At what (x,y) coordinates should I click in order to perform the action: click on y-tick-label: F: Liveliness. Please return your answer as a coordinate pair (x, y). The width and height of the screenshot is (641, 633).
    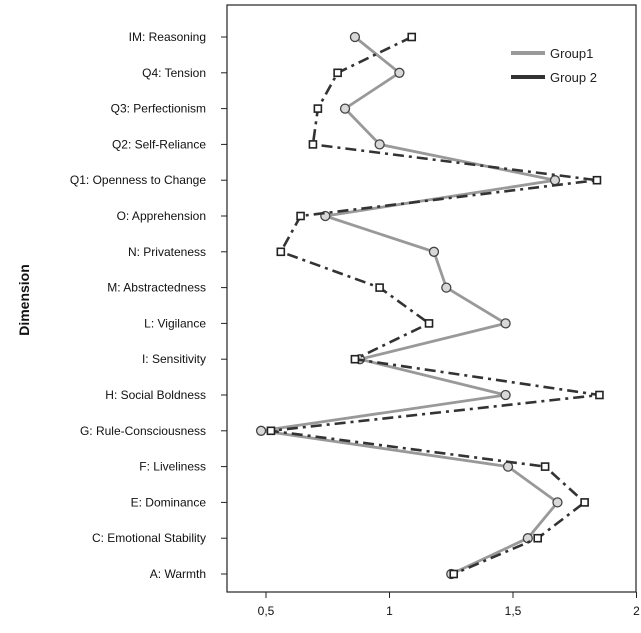
    Looking at the image, I should click on (172, 467).